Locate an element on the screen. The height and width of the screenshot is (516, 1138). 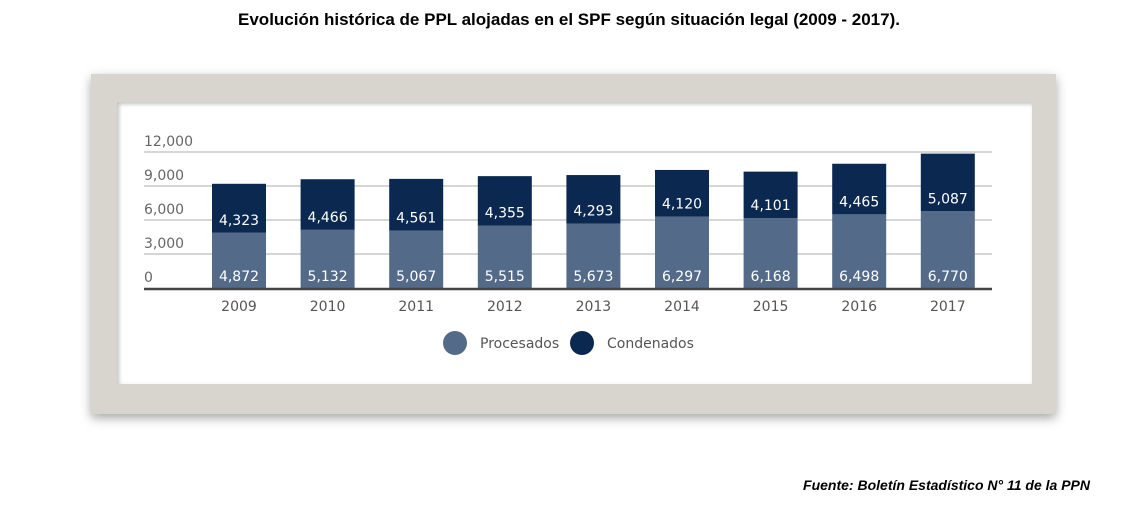
data-label: 5,515 is located at coordinates (505, 277).